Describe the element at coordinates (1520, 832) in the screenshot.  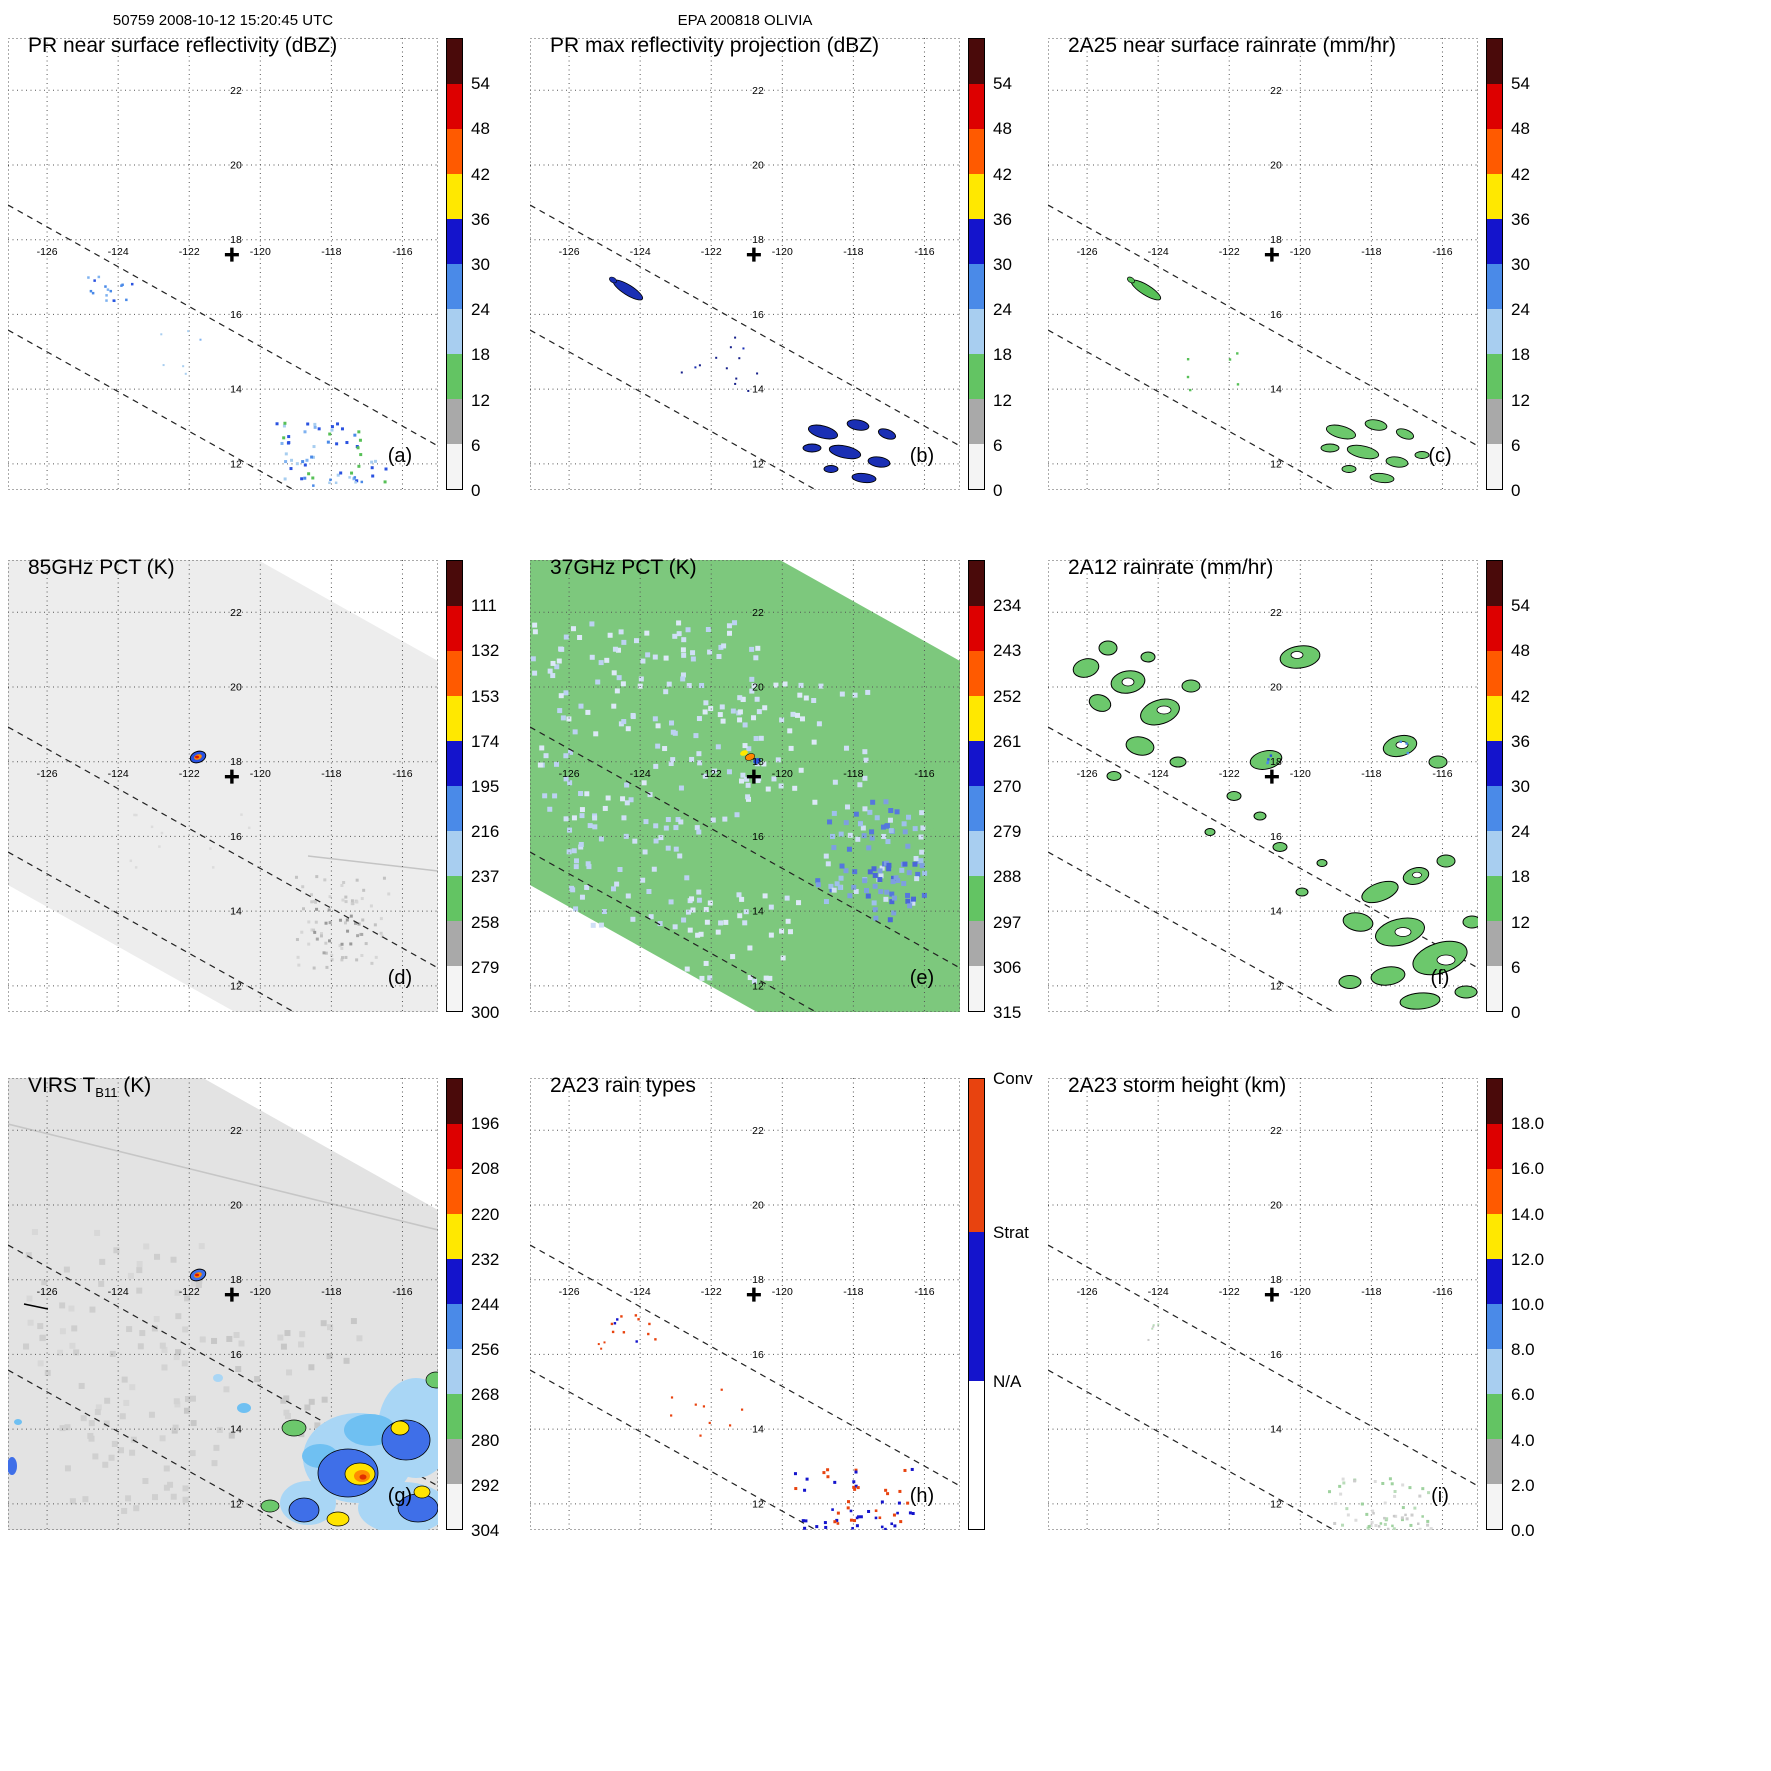
I see `colorbar-tick-label: 24` at that location.